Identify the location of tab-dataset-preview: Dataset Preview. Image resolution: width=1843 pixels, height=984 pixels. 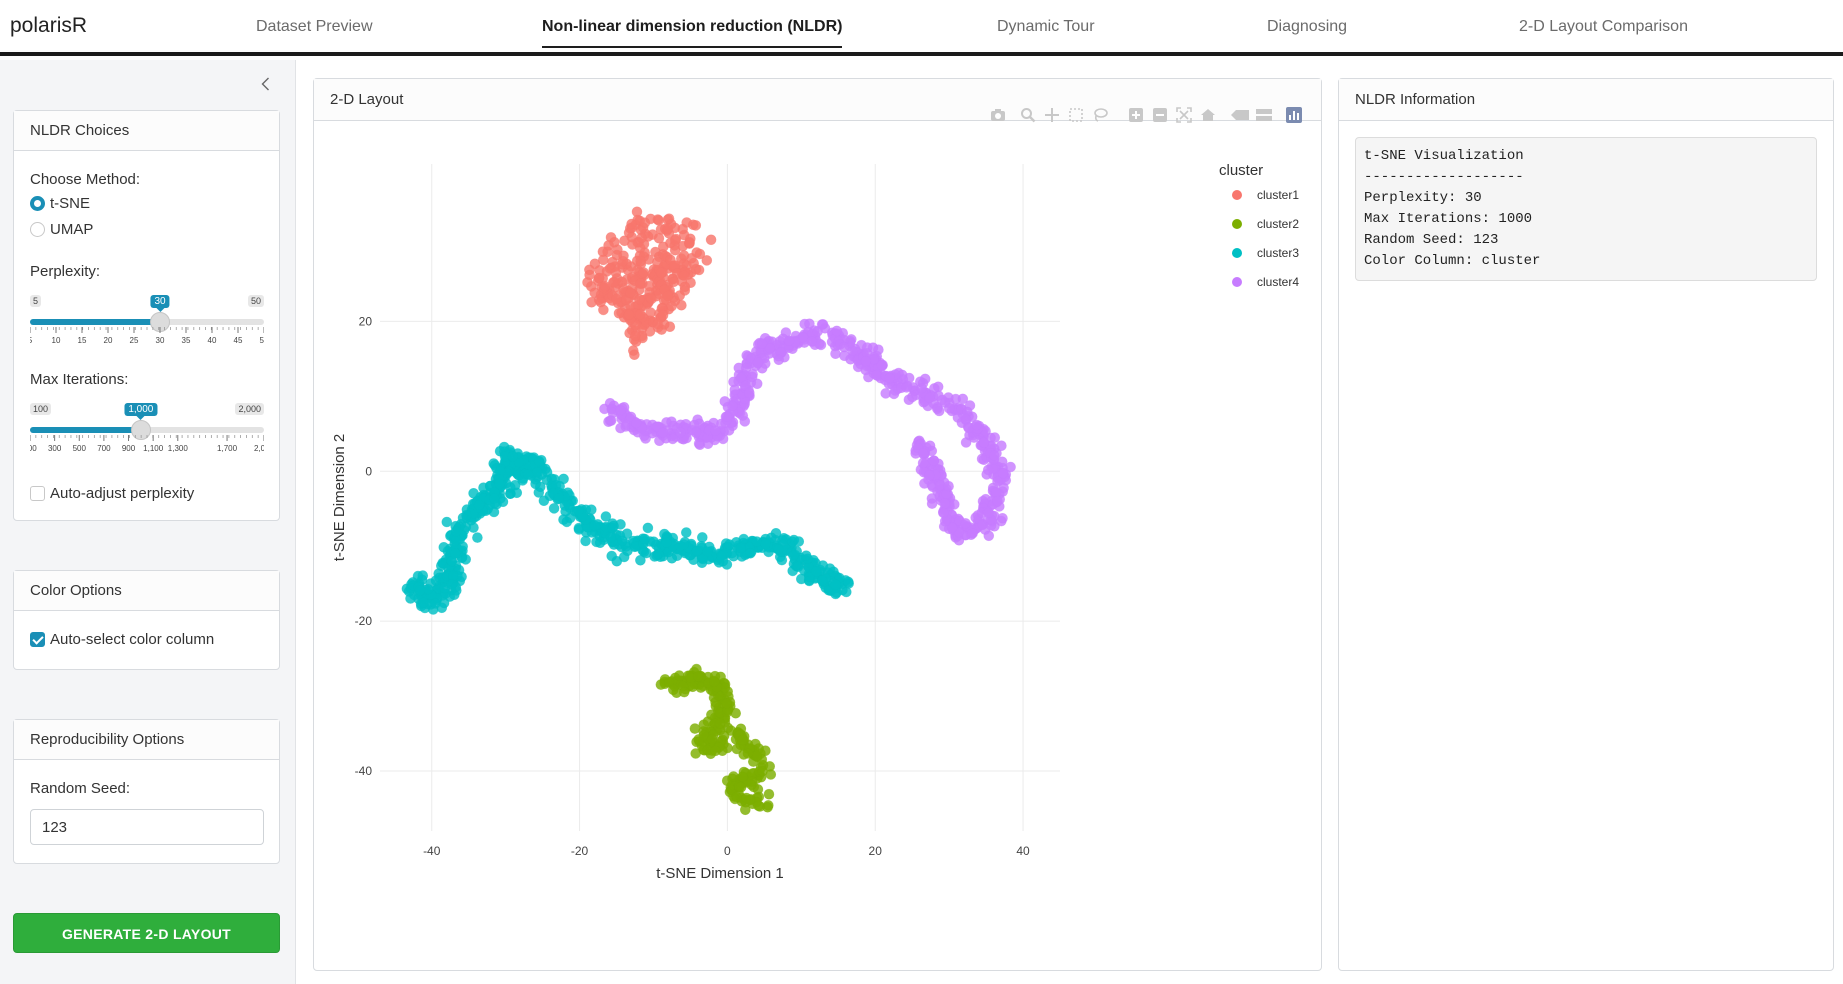
(314, 26).